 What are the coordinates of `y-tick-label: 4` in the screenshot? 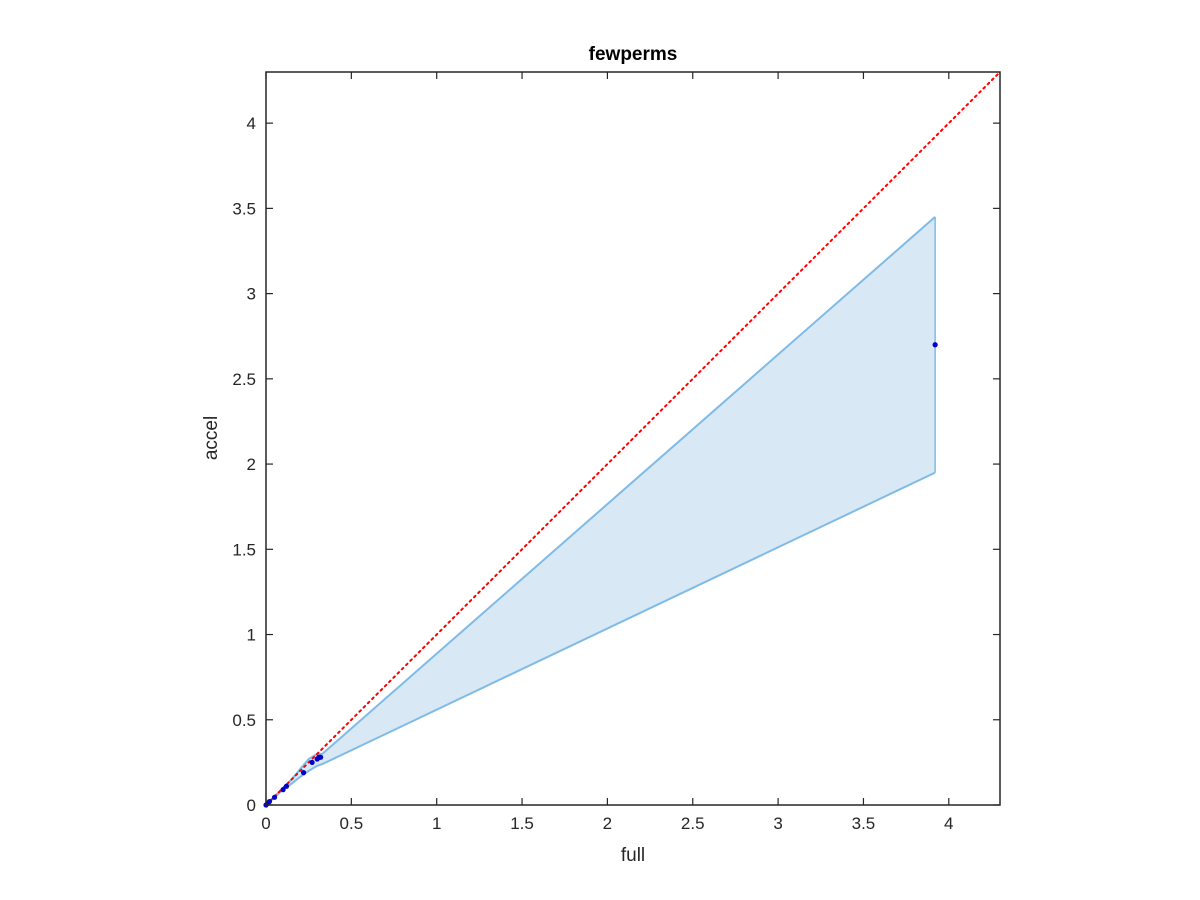 It's located at (251, 123).